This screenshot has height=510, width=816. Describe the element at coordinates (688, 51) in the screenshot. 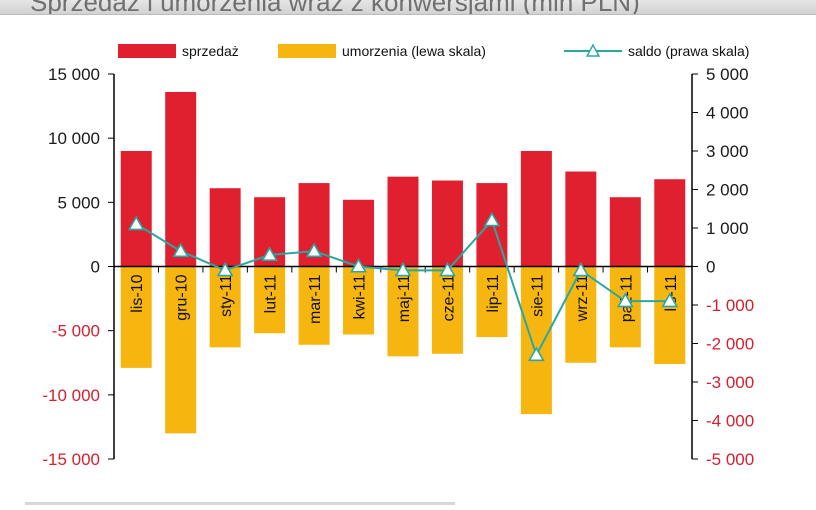

I see `legend-label-saldo: saldo (prawa skala)` at that location.